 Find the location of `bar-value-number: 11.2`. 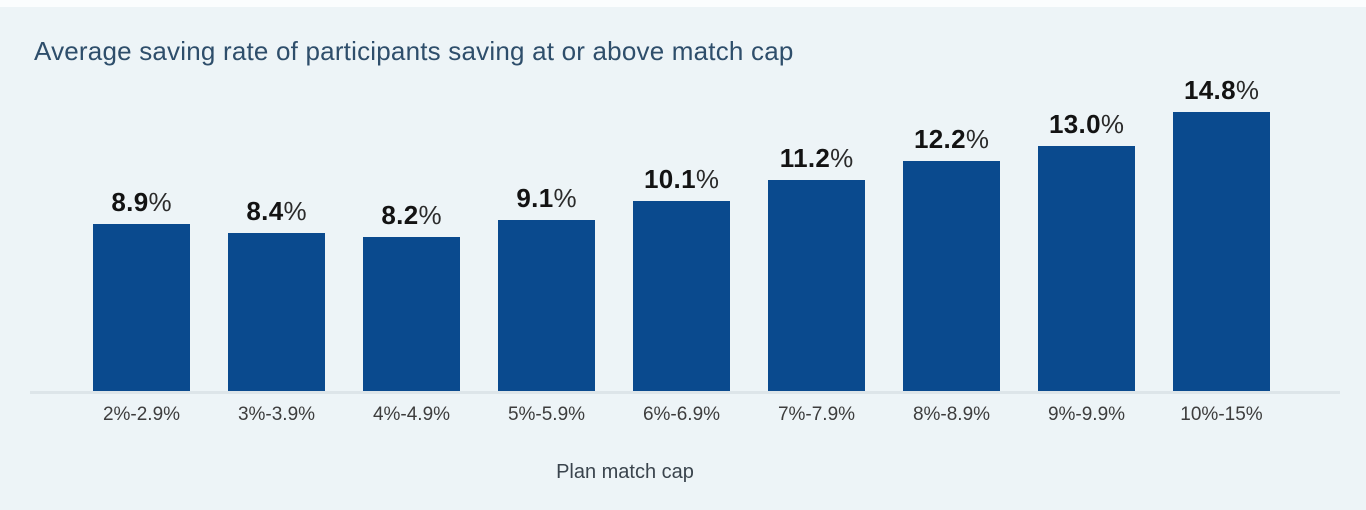

bar-value-number: 11.2 is located at coordinates (805, 158).